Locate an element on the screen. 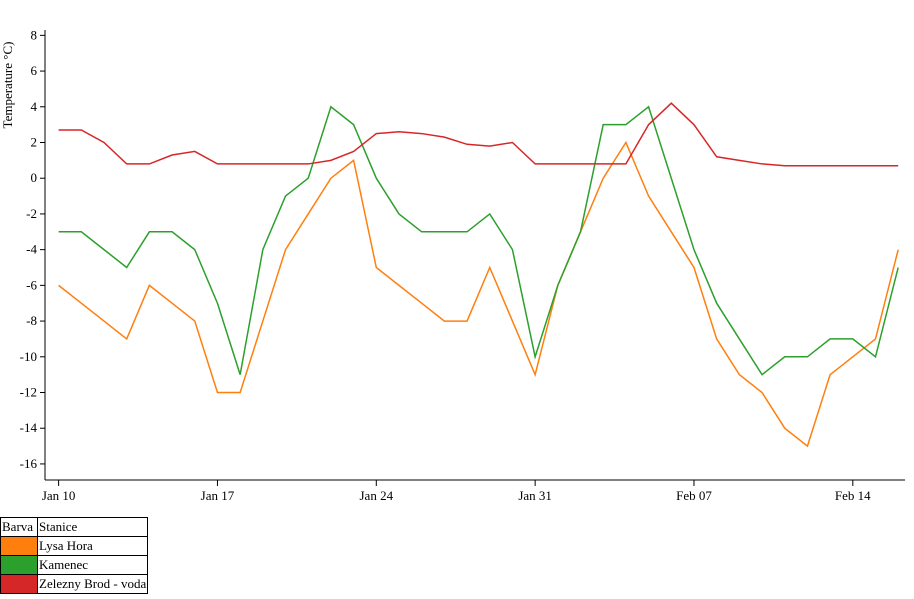 The height and width of the screenshot is (599, 914). x-tick-label: Jan 31 is located at coordinates (535, 495).